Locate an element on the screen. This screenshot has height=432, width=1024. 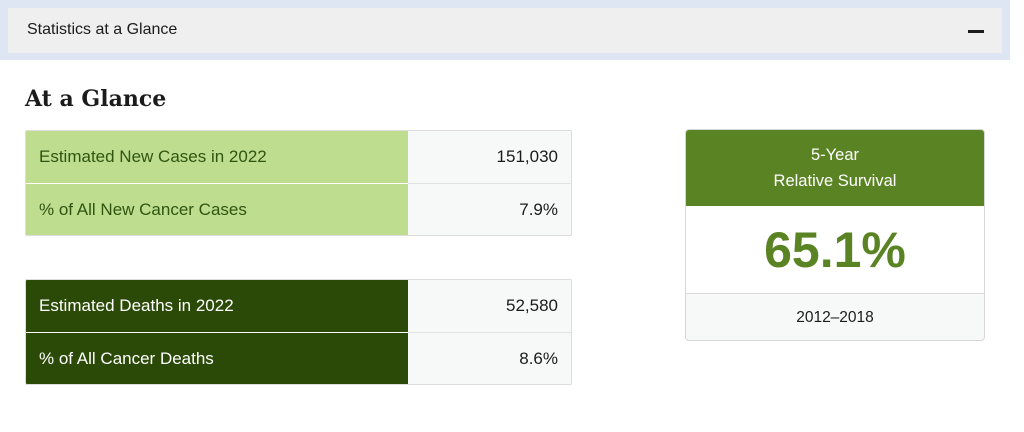
accordion-panel: Statistics at a Glance is located at coordinates (505, 30).